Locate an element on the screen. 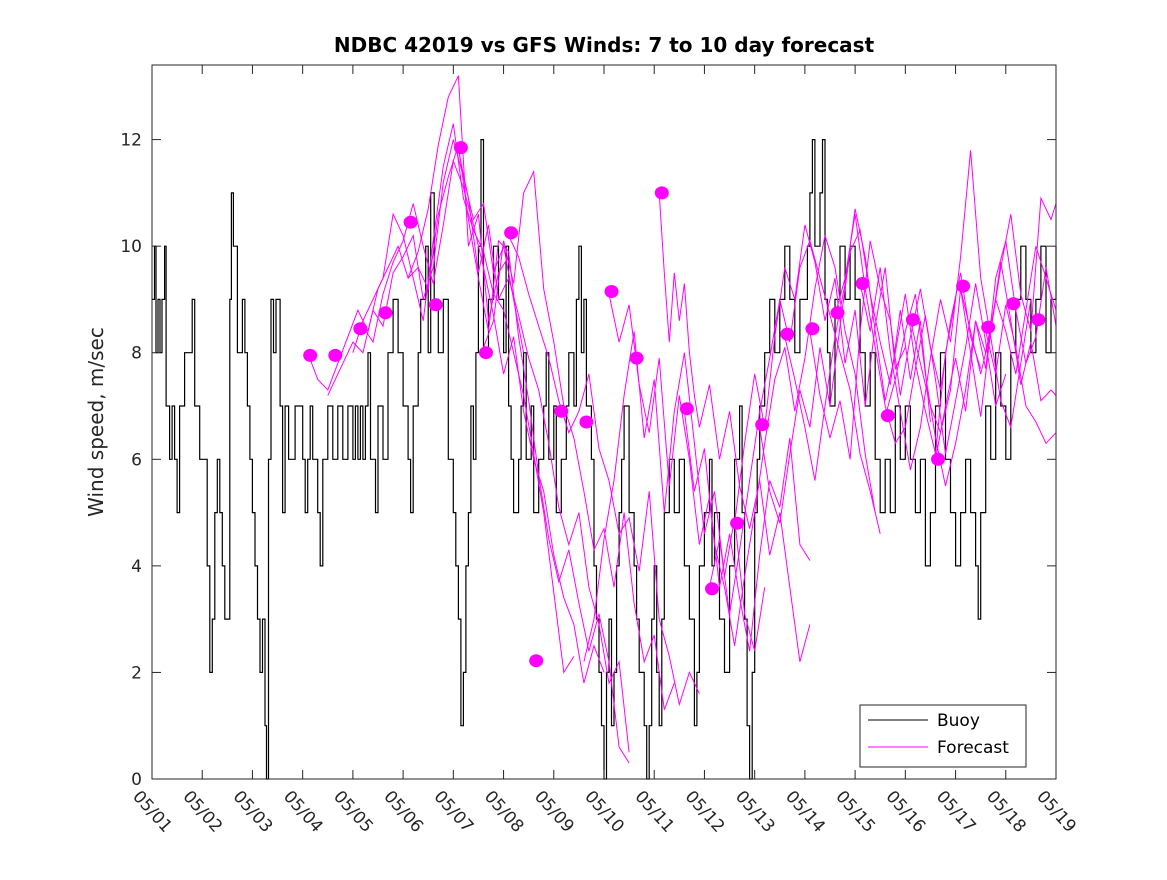 The height and width of the screenshot is (880, 1167). y-tick-label-4: 8 is located at coordinates (136, 354).